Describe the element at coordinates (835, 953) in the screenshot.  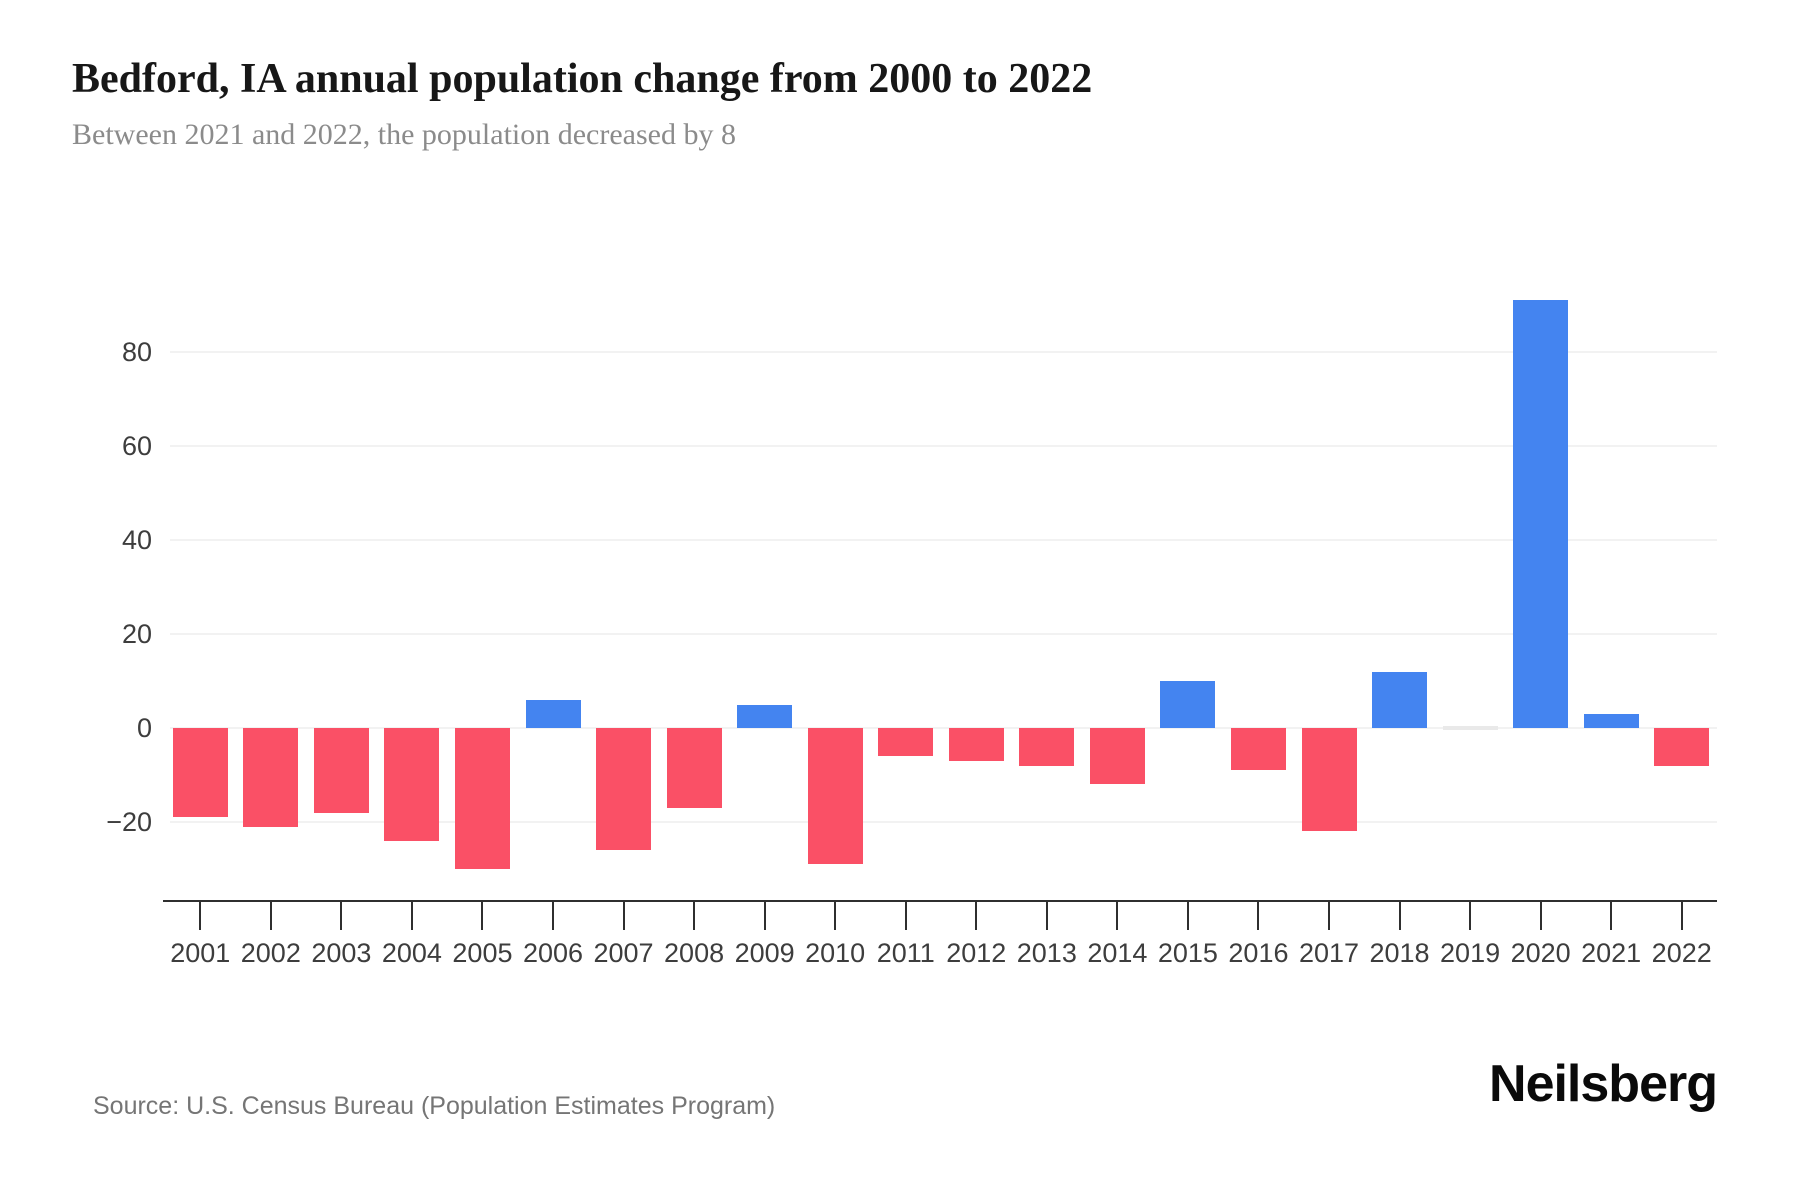
I see `x-axis-label-2010: 2010` at that location.